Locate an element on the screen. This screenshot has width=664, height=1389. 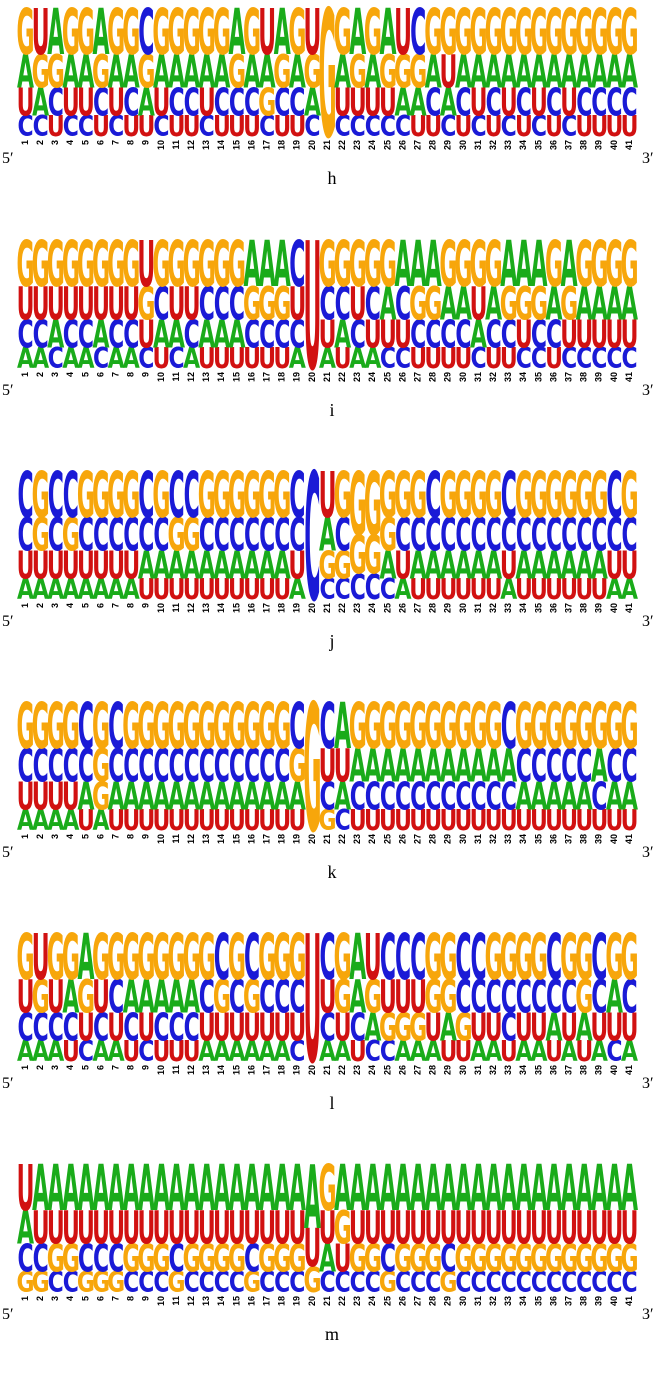
position-index: 22 is located at coordinates (342, 1301).